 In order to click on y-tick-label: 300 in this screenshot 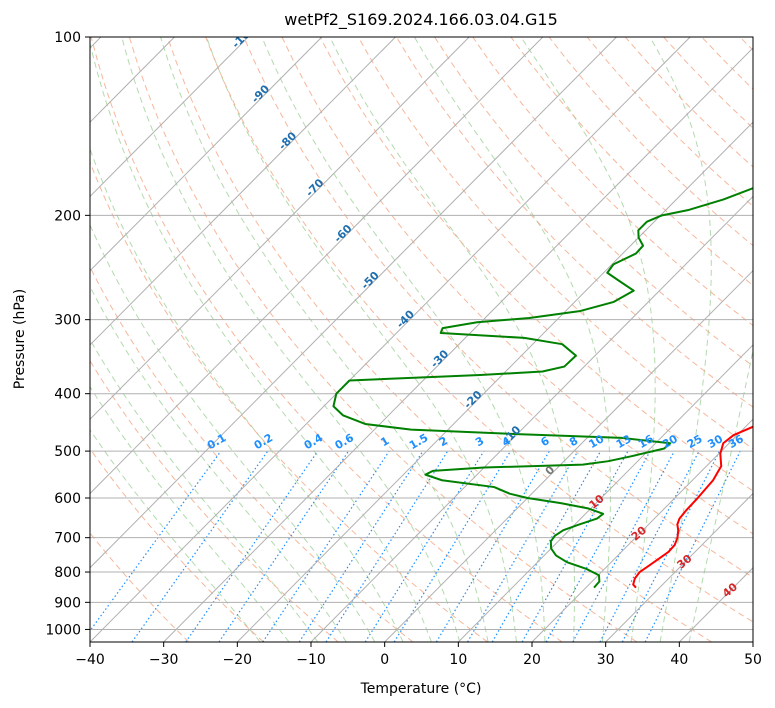, I will do `click(67, 321)`.